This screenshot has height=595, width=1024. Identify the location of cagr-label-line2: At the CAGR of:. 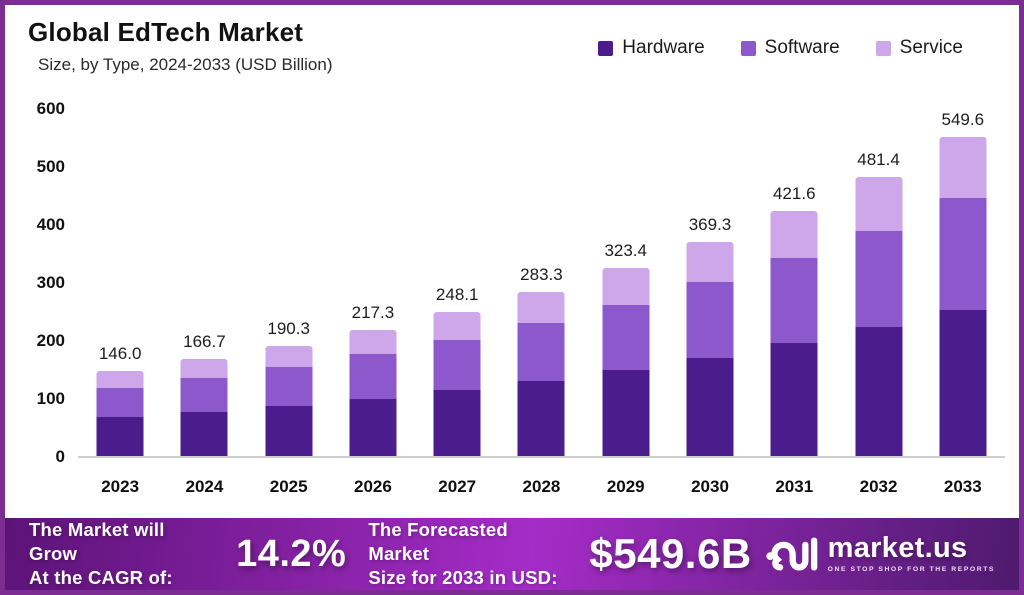
(101, 578).